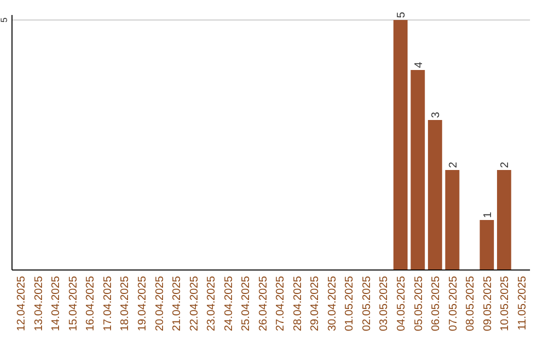 The image size is (540, 340). Describe the element at coordinates (488, 215) in the screenshot. I see `data-label: 1` at that location.